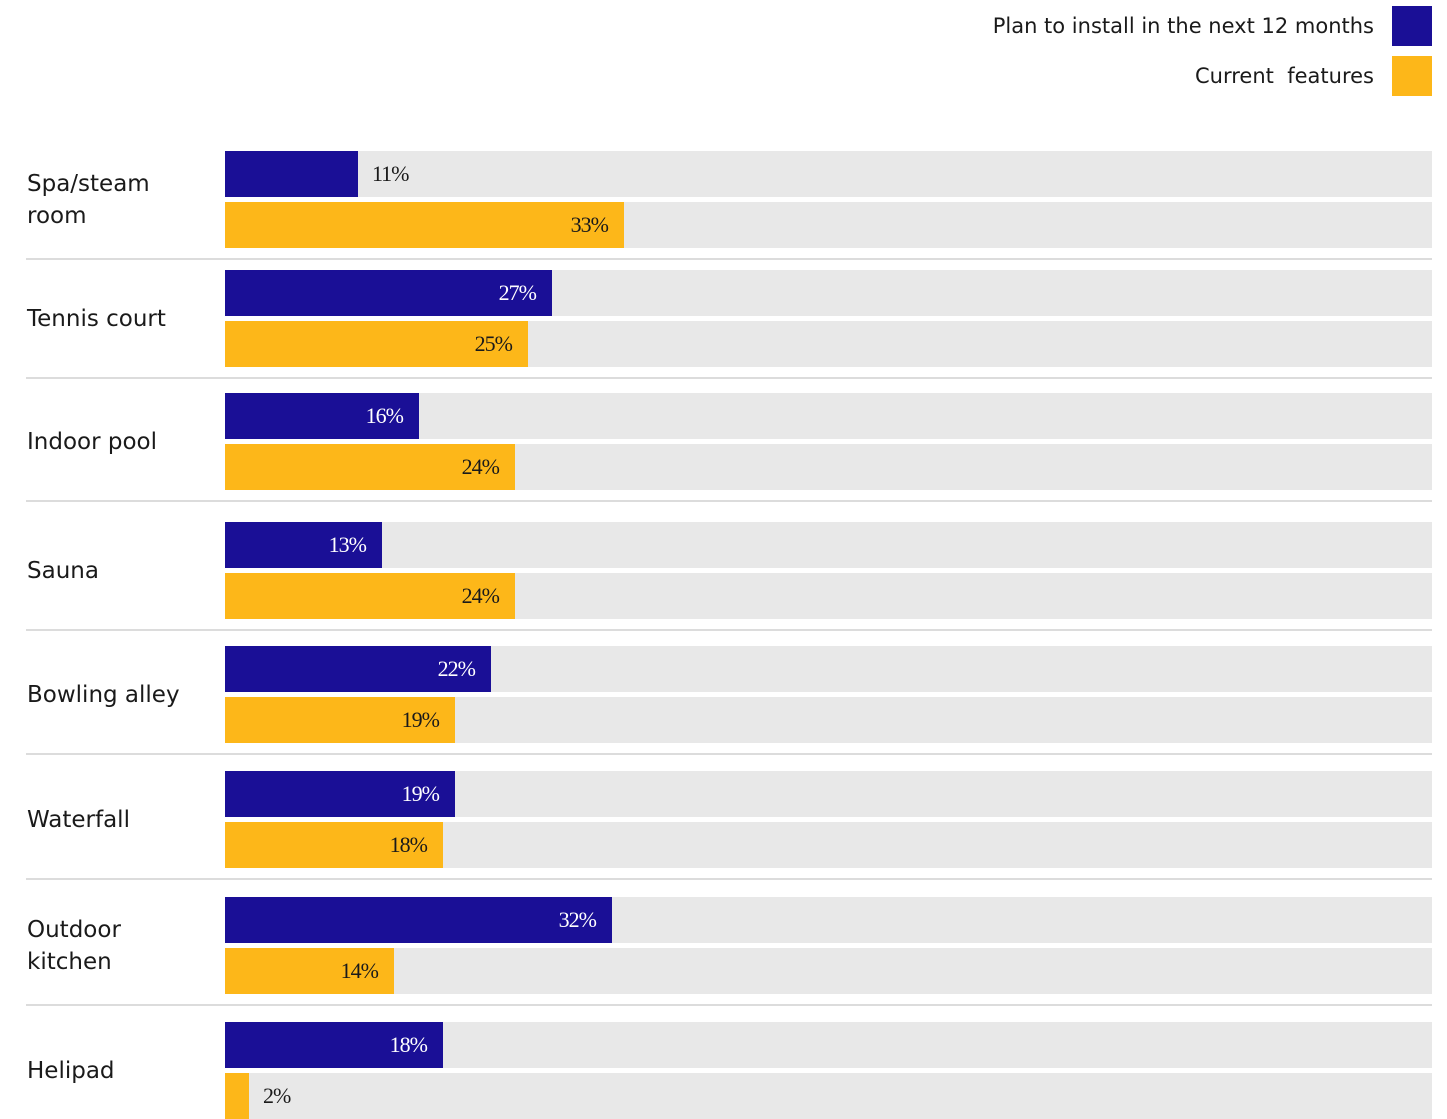 The image size is (1447, 1119). I want to click on legend-item-current: Current features, so click(1313, 76).